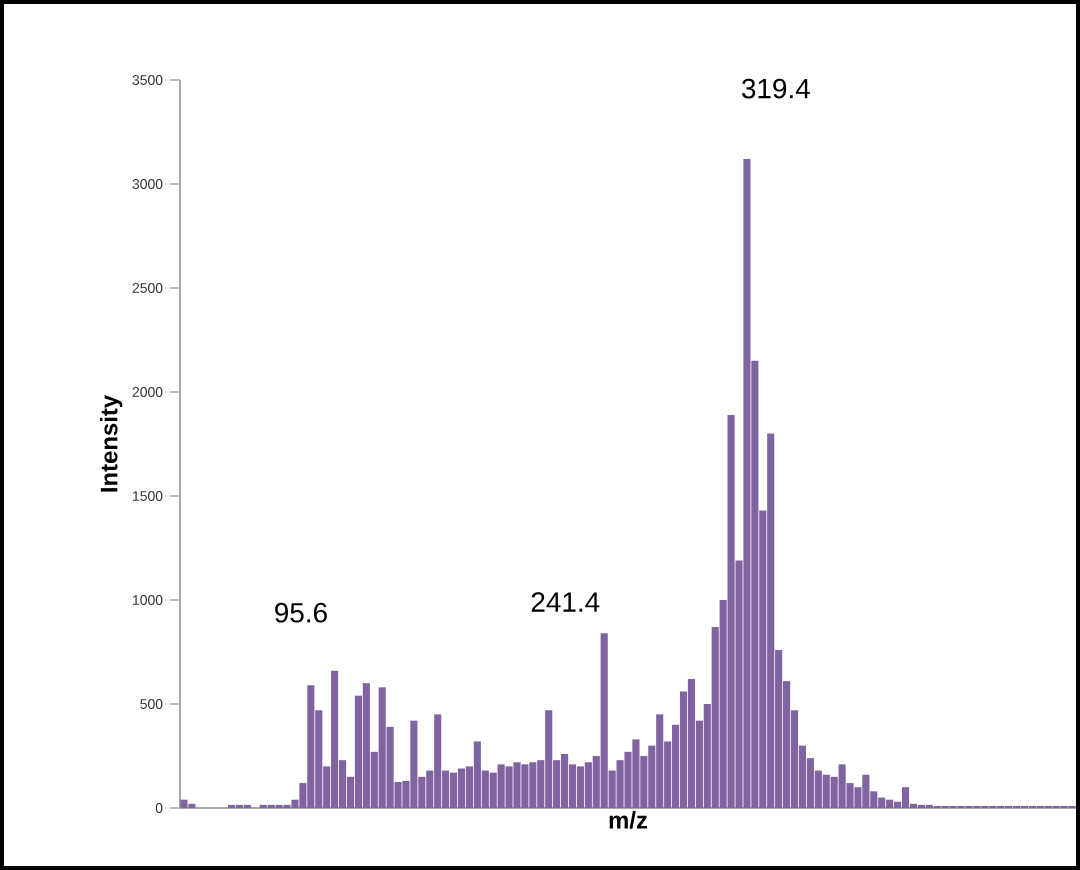  What do you see at coordinates (111, 443) in the screenshot?
I see `y-axis-title: Intensity` at bounding box center [111, 443].